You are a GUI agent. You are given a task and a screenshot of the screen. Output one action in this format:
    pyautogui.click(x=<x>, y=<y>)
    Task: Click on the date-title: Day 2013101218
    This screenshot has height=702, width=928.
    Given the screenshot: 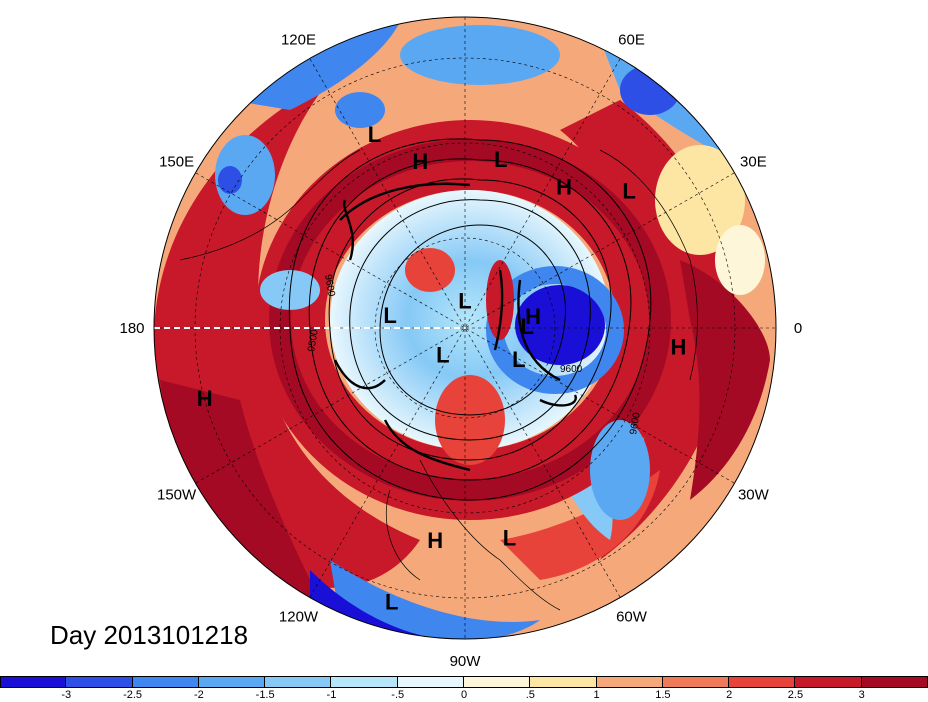 What is the action you would take?
    pyautogui.click(x=149, y=635)
    